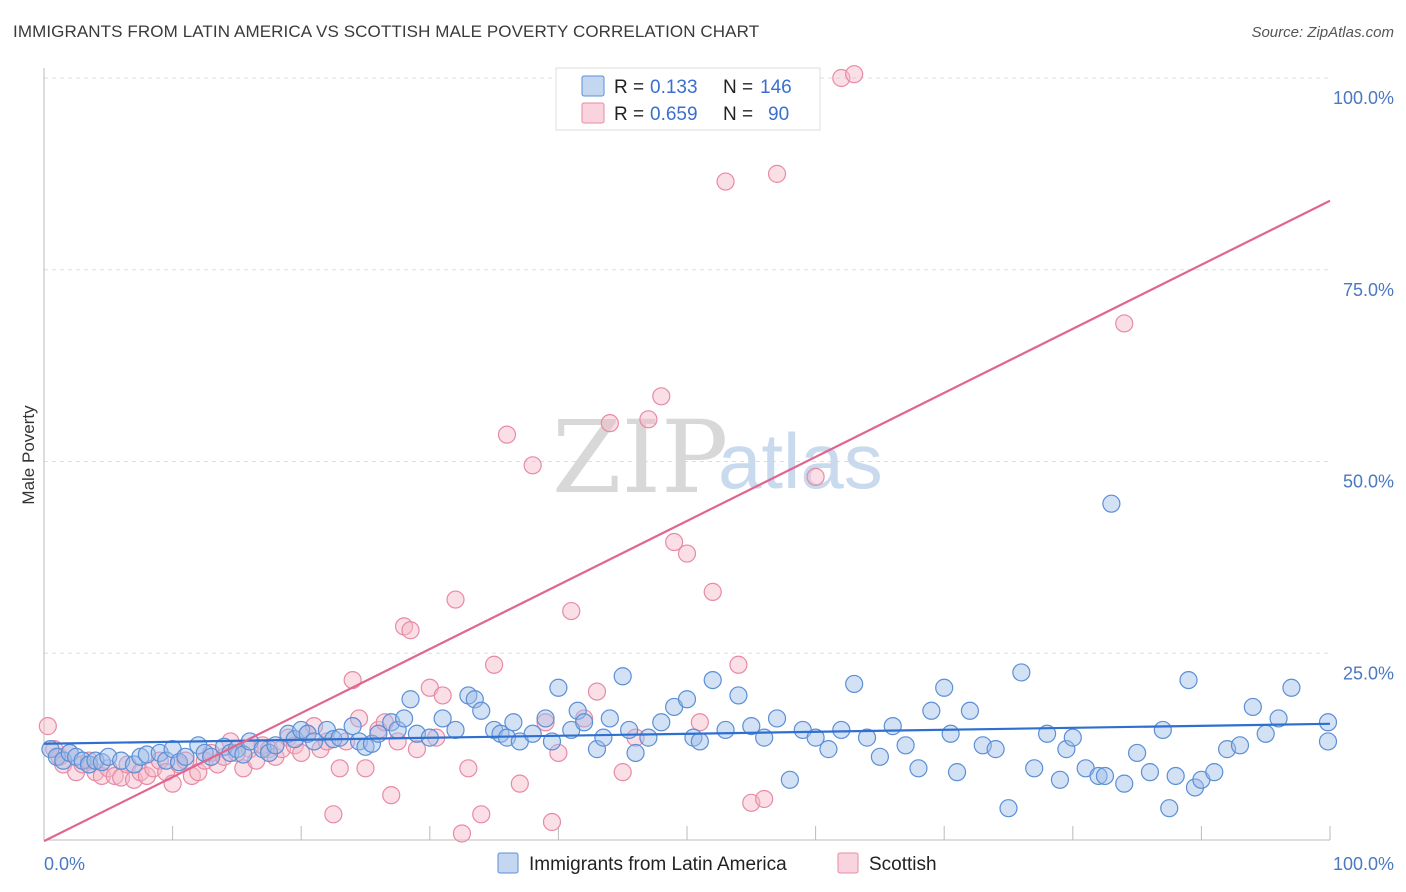  What do you see at coordinates (903, 864) in the screenshot?
I see `bottom-legend-label-scottish: Scottish` at bounding box center [903, 864].